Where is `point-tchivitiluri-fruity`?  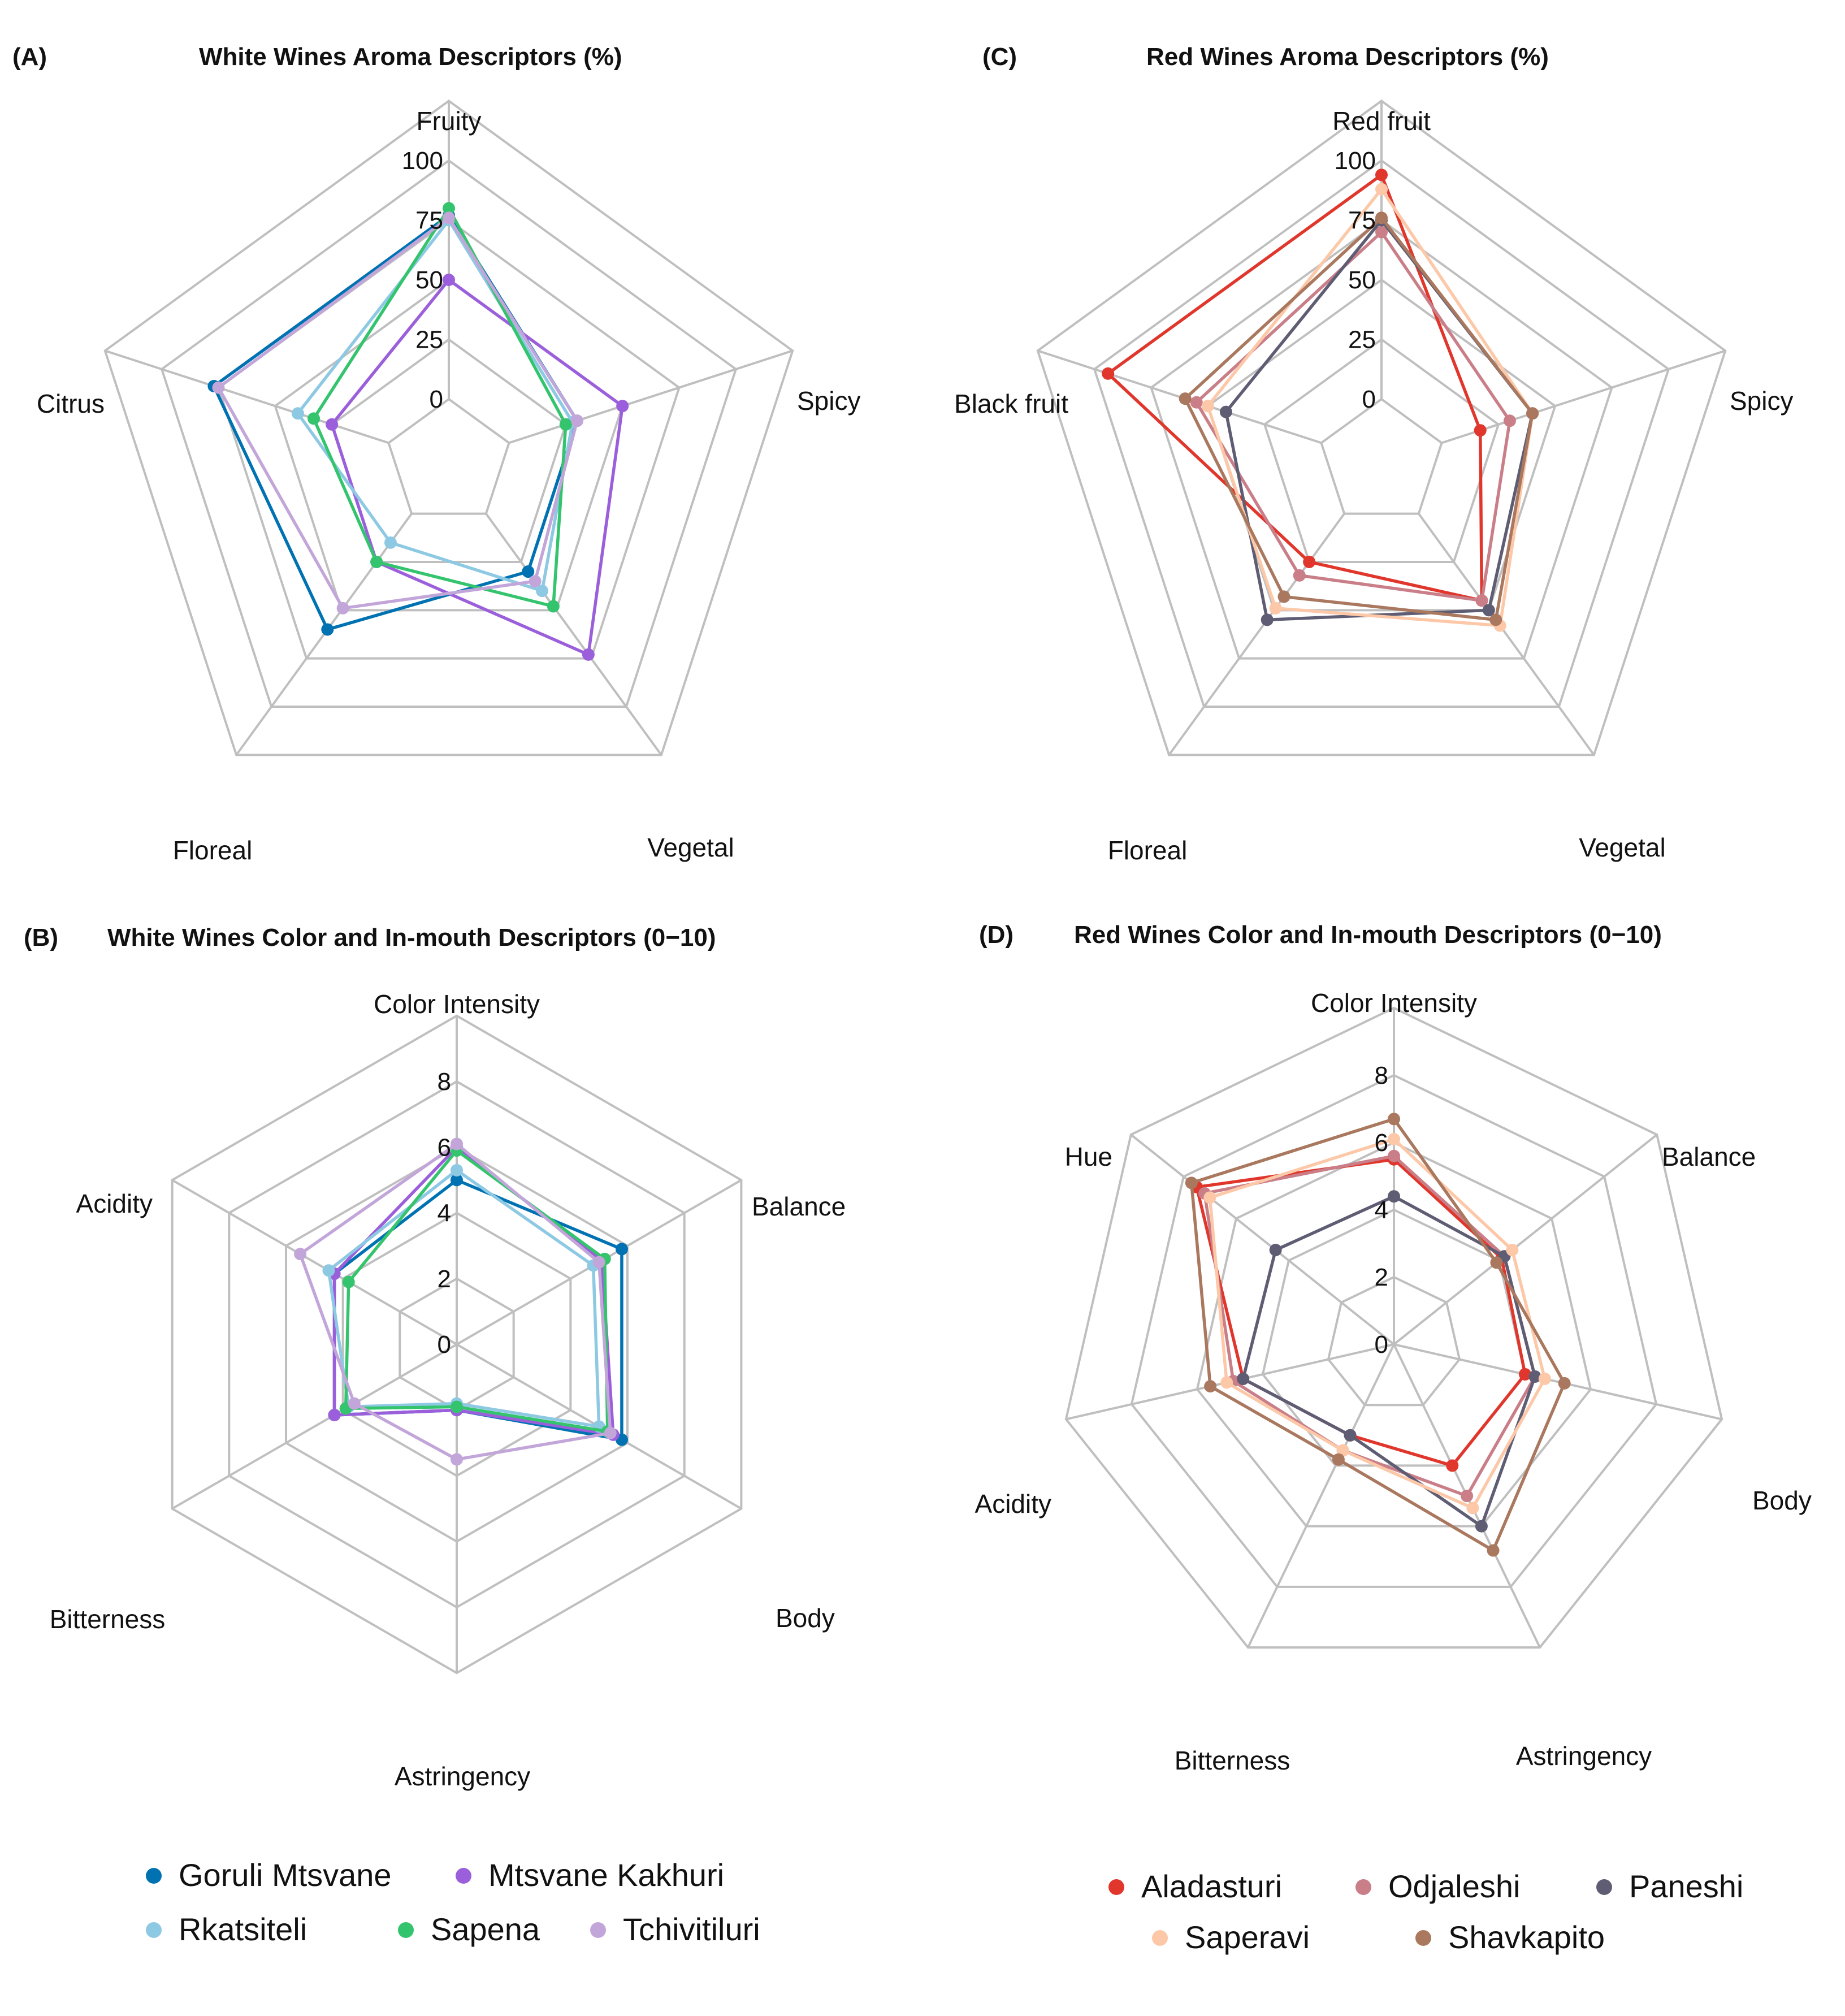
point-tchivitiluri-fruity is located at coordinates (449, 217).